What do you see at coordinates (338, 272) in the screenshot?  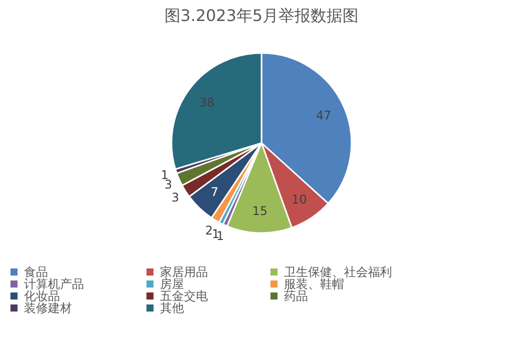 I see `legend-label: 卫生保健、社会福利` at bounding box center [338, 272].